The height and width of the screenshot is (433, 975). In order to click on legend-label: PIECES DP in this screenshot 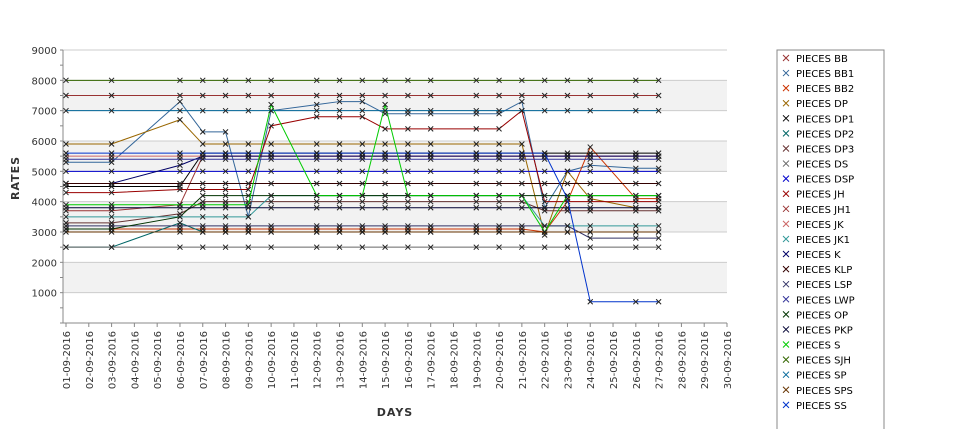, I will do `click(822, 104)`.